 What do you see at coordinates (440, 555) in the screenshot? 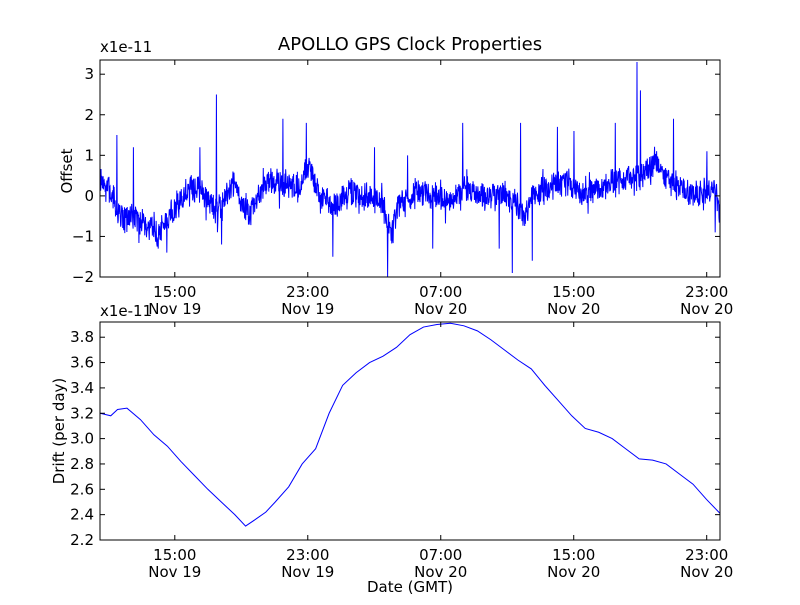
I see `drift-x-tick-label-time: 07:00` at bounding box center [440, 555].